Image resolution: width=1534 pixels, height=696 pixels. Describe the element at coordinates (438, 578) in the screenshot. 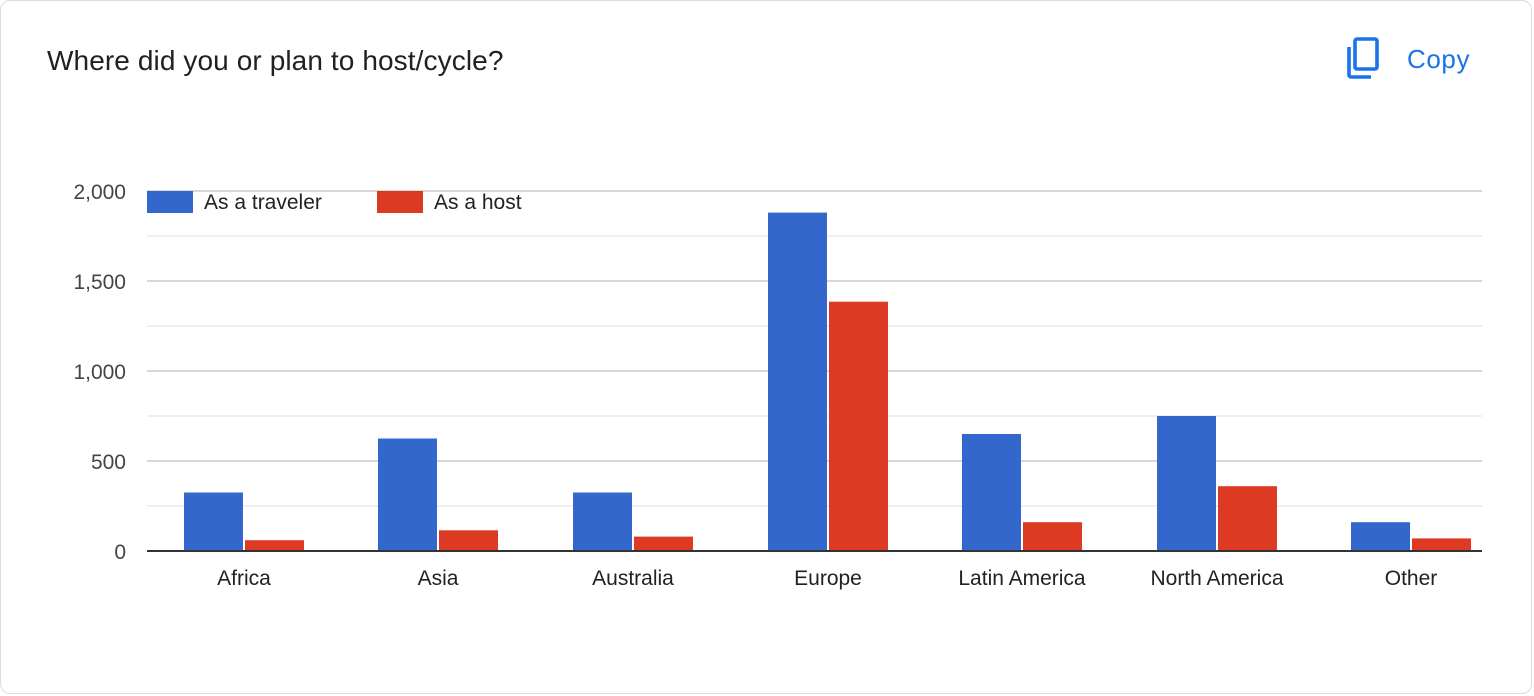

I see `x-category-label: Asia` at that location.